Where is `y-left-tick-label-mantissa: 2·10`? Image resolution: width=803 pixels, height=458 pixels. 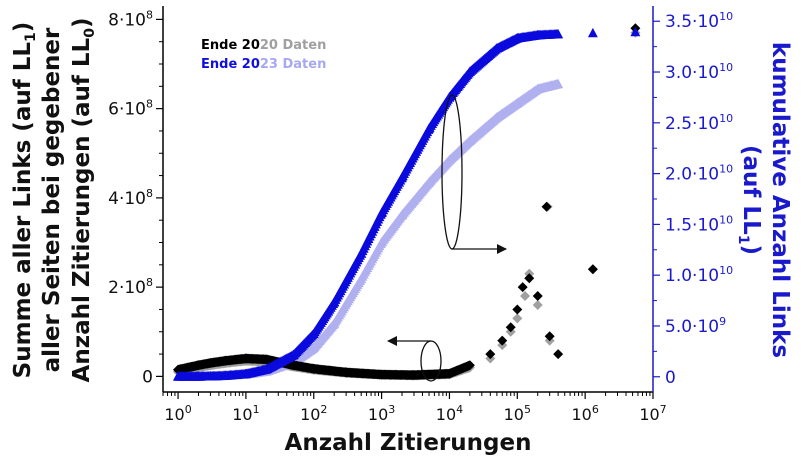
y-left-tick-label-mantissa: 2·10 is located at coordinates (127, 288).